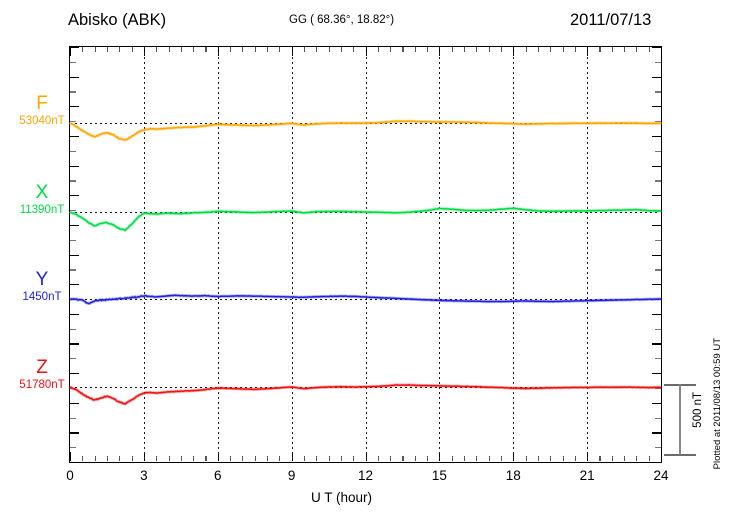  Describe the element at coordinates (217, 475) in the screenshot. I see `x-tick-label-6: 6` at that location.